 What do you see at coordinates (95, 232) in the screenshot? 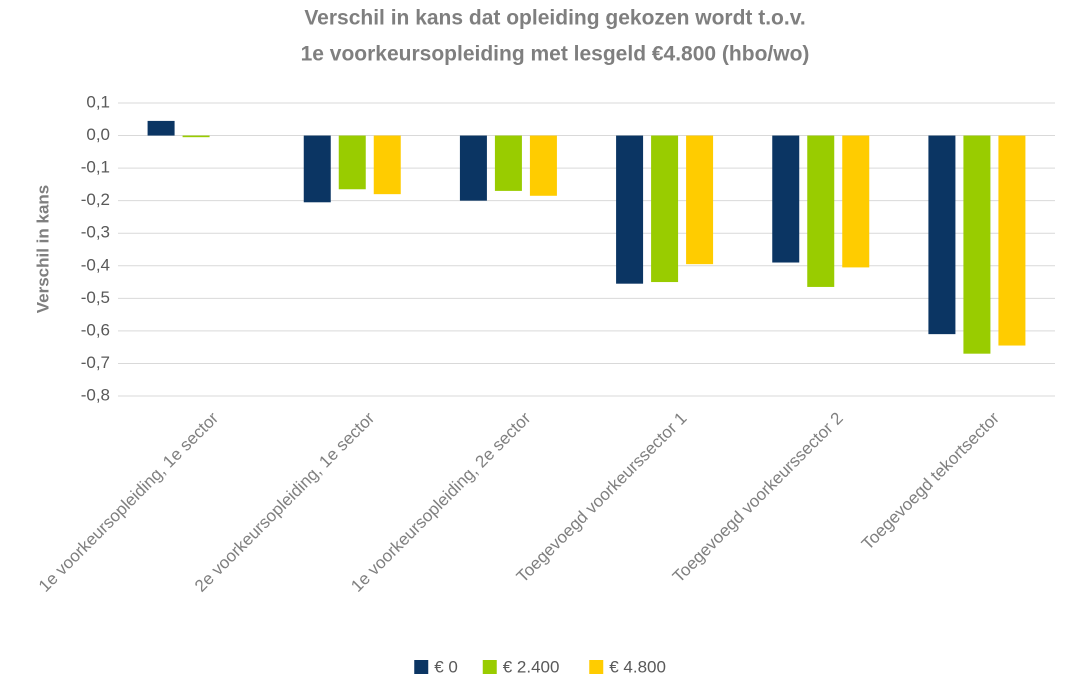
I see `y-tick-label: -0,3` at bounding box center [95, 232].